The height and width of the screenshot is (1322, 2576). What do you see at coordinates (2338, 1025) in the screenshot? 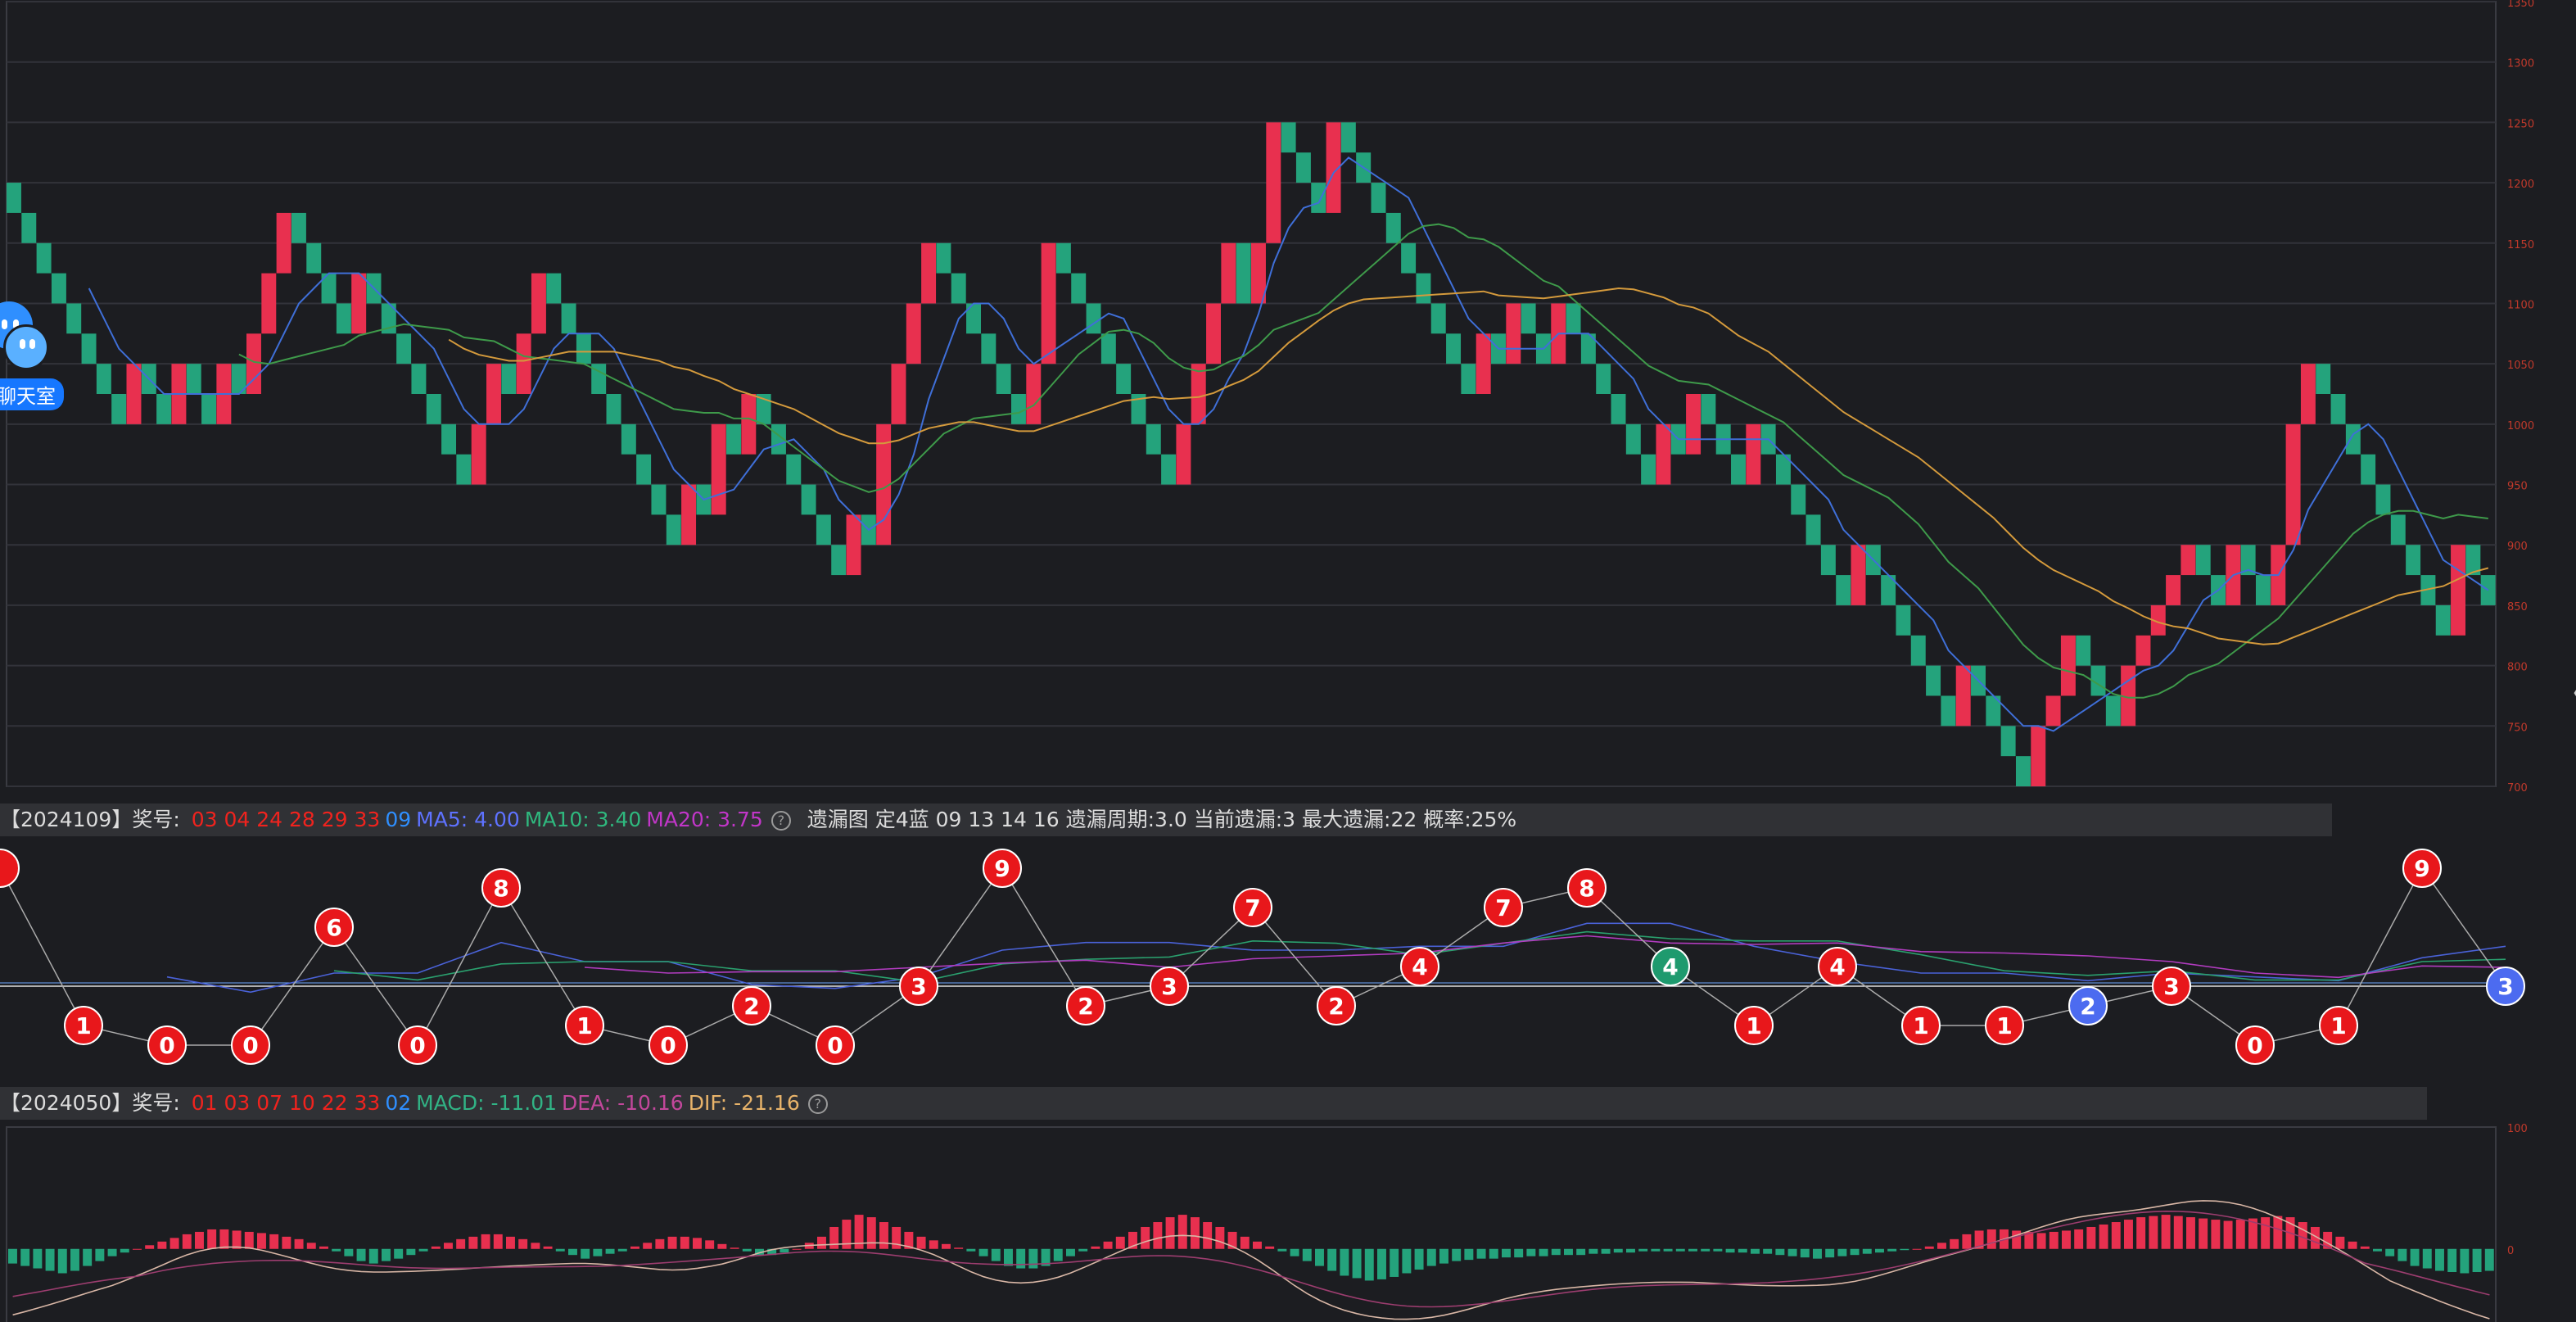
I see `omission-ball-label: 1` at bounding box center [2338, 1025].